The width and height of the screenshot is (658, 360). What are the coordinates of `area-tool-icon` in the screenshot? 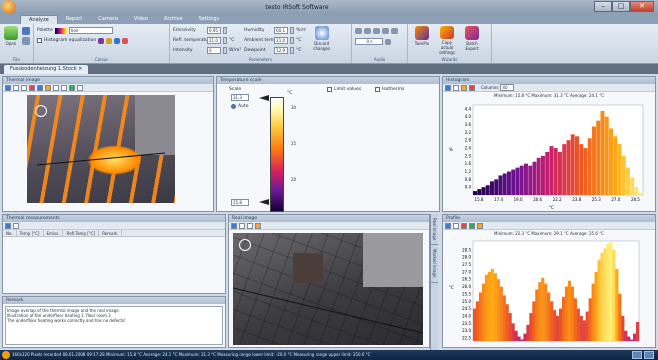 It's located at (64, 87).